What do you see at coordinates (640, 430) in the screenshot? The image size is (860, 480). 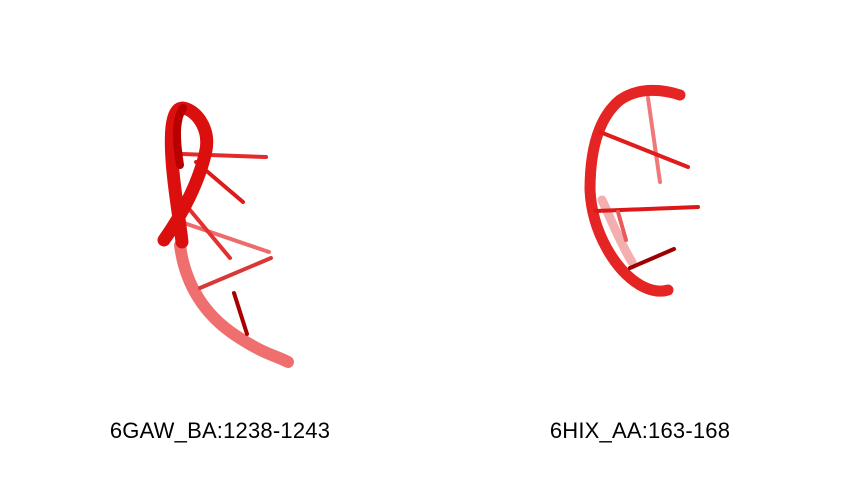 I see `structure-caption-right: 6HIX_AA:163-168` at bounding box center [640, 430].